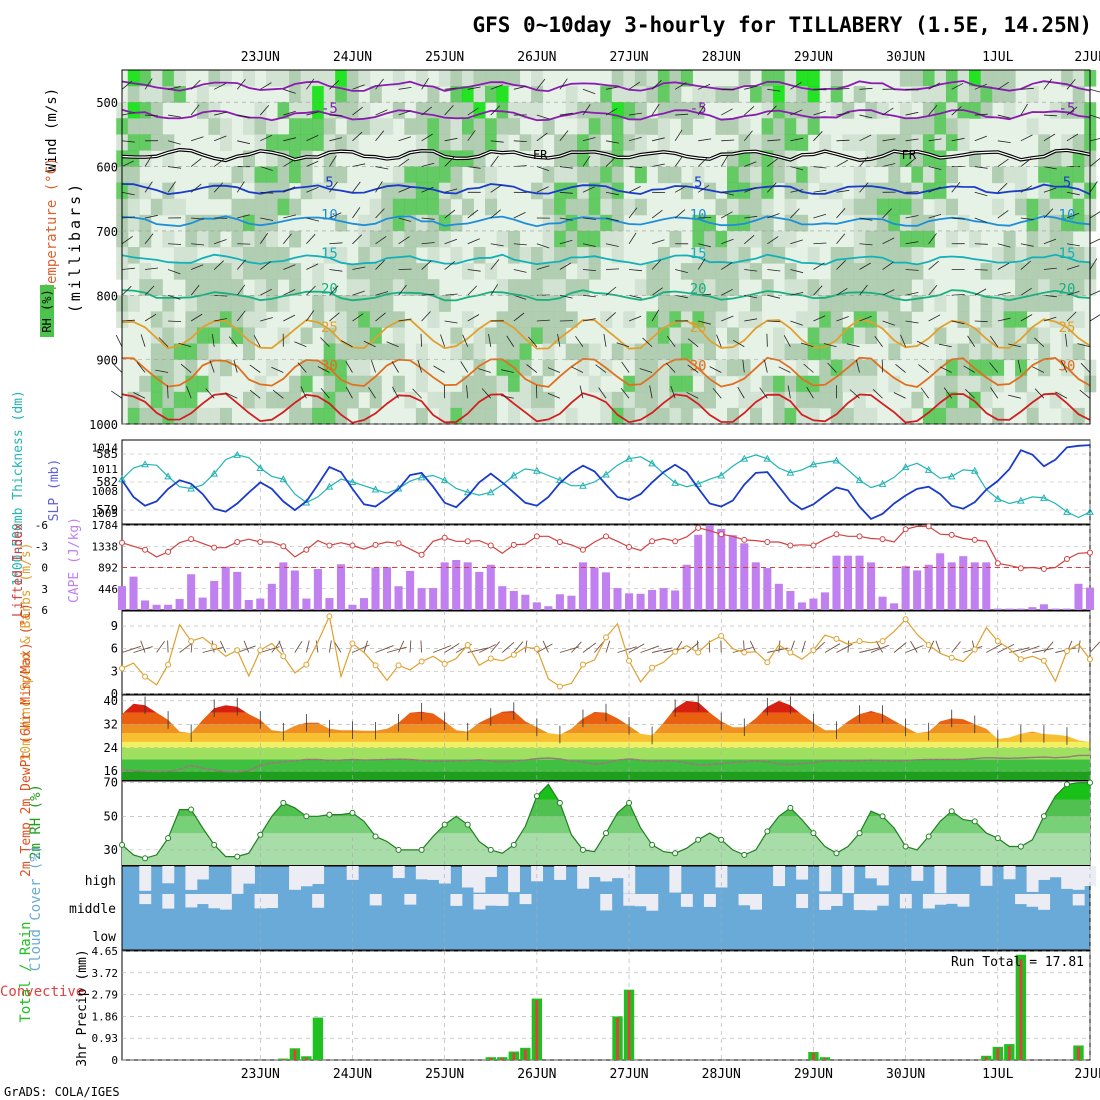 This screenshot has height=1100, width=1100. Describe the element at coordinates (882, 641) in the screenshot. I see `wind-speed-line-point` at that location.